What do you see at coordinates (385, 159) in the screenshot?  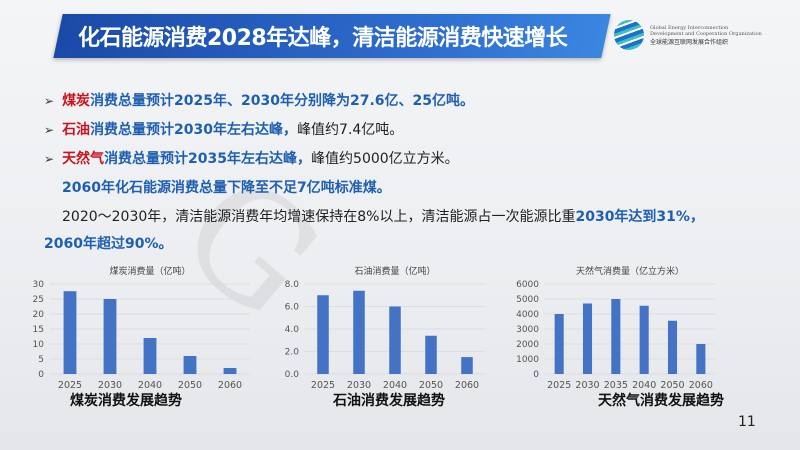 I see `bullet-tail: 峰值约5000亿立方米。` at bounding box center [385, 159].